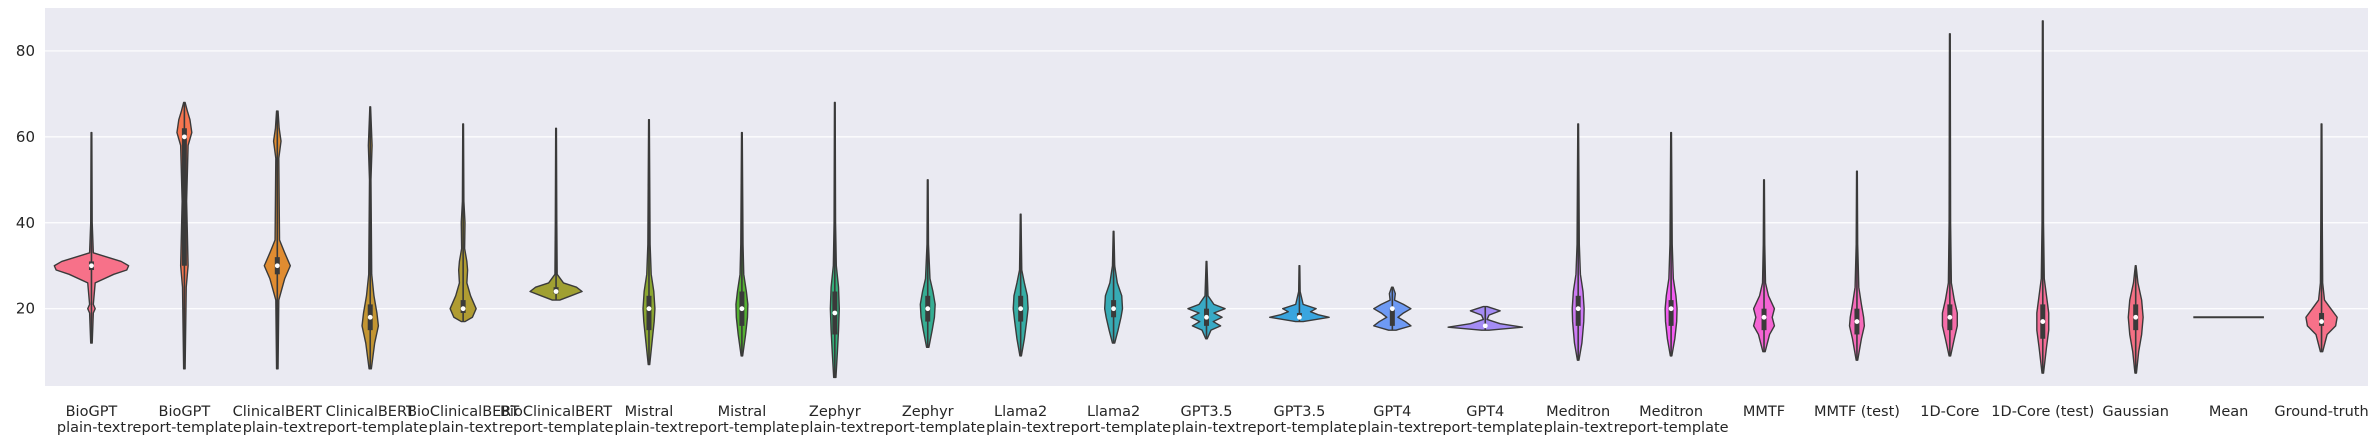 The height and width of the screenshot is (448, 2375). I want to click on y-tick-label: 80, so click(25, 51).